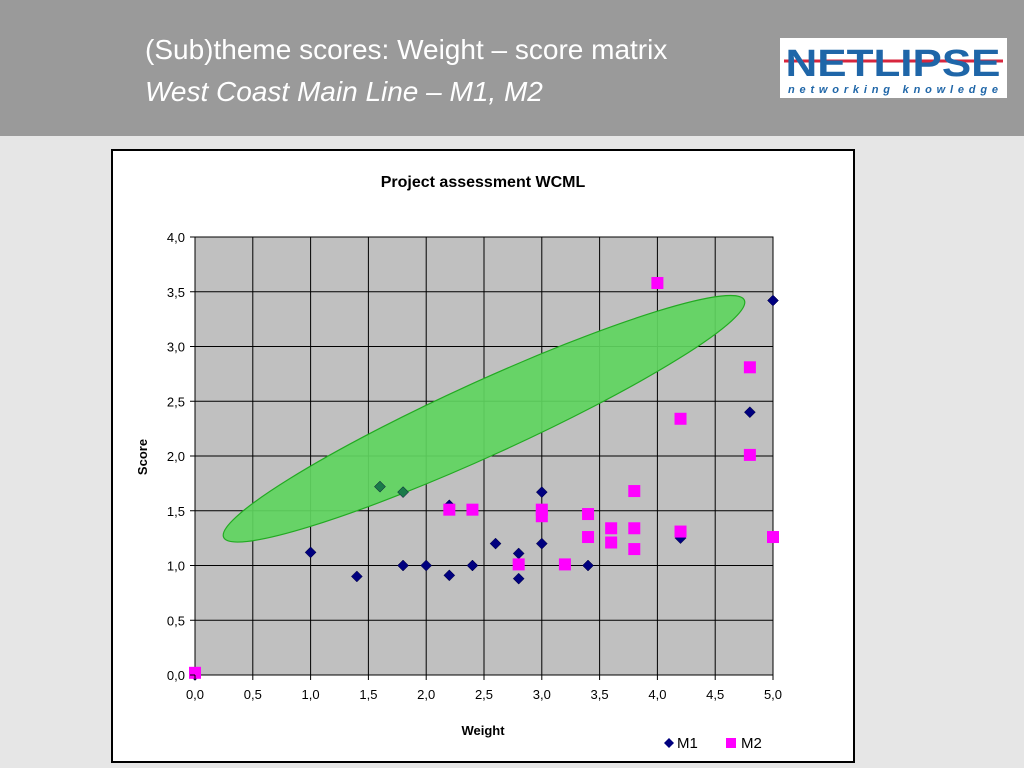 The height and width of the screenshot is (768, 1024). I want to click on y-tick-label: 2,5, so click(176, 401).